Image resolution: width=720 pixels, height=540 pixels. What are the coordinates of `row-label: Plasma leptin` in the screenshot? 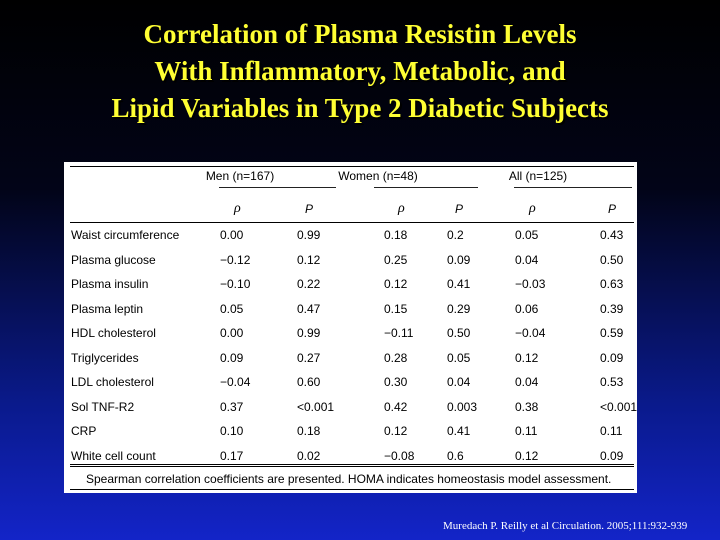 It's located at (107, 309).